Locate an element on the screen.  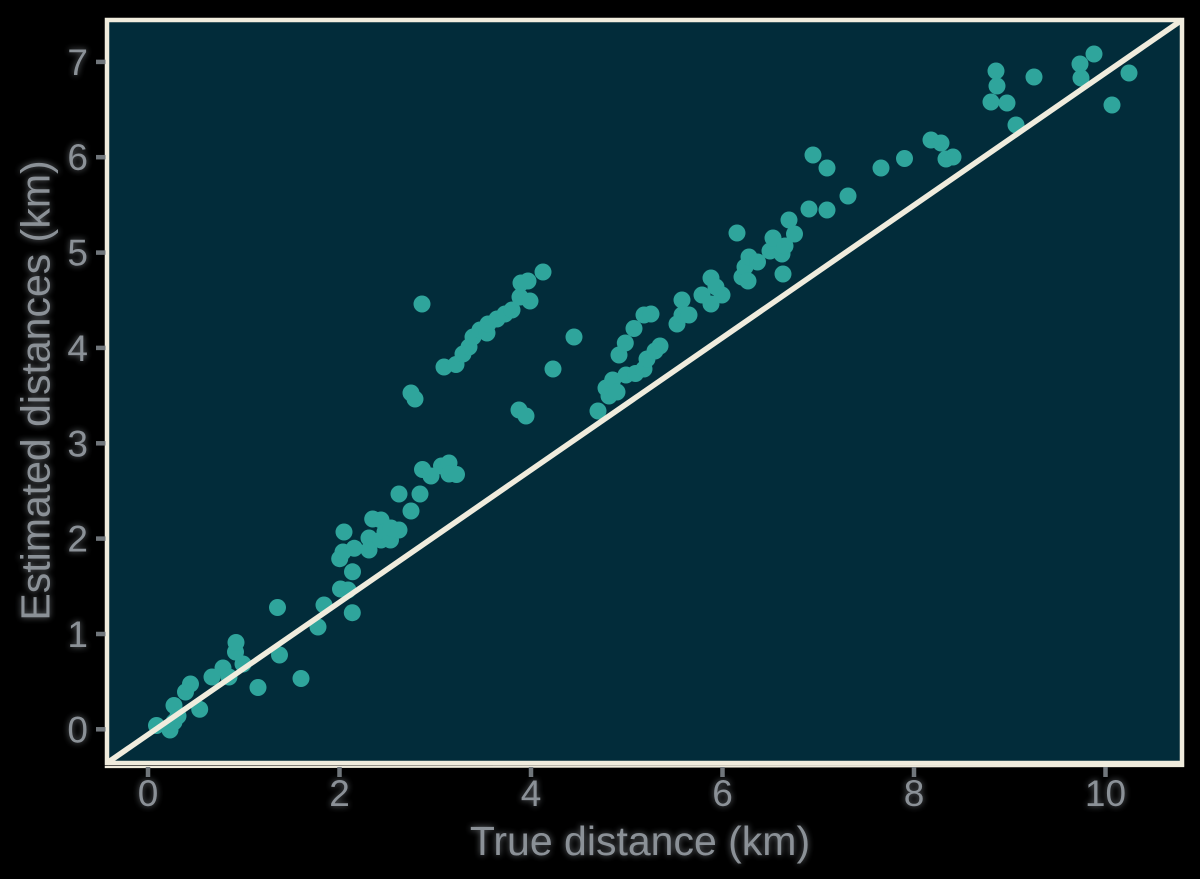
svg-text: 3 is located at coordinates (77, 443).